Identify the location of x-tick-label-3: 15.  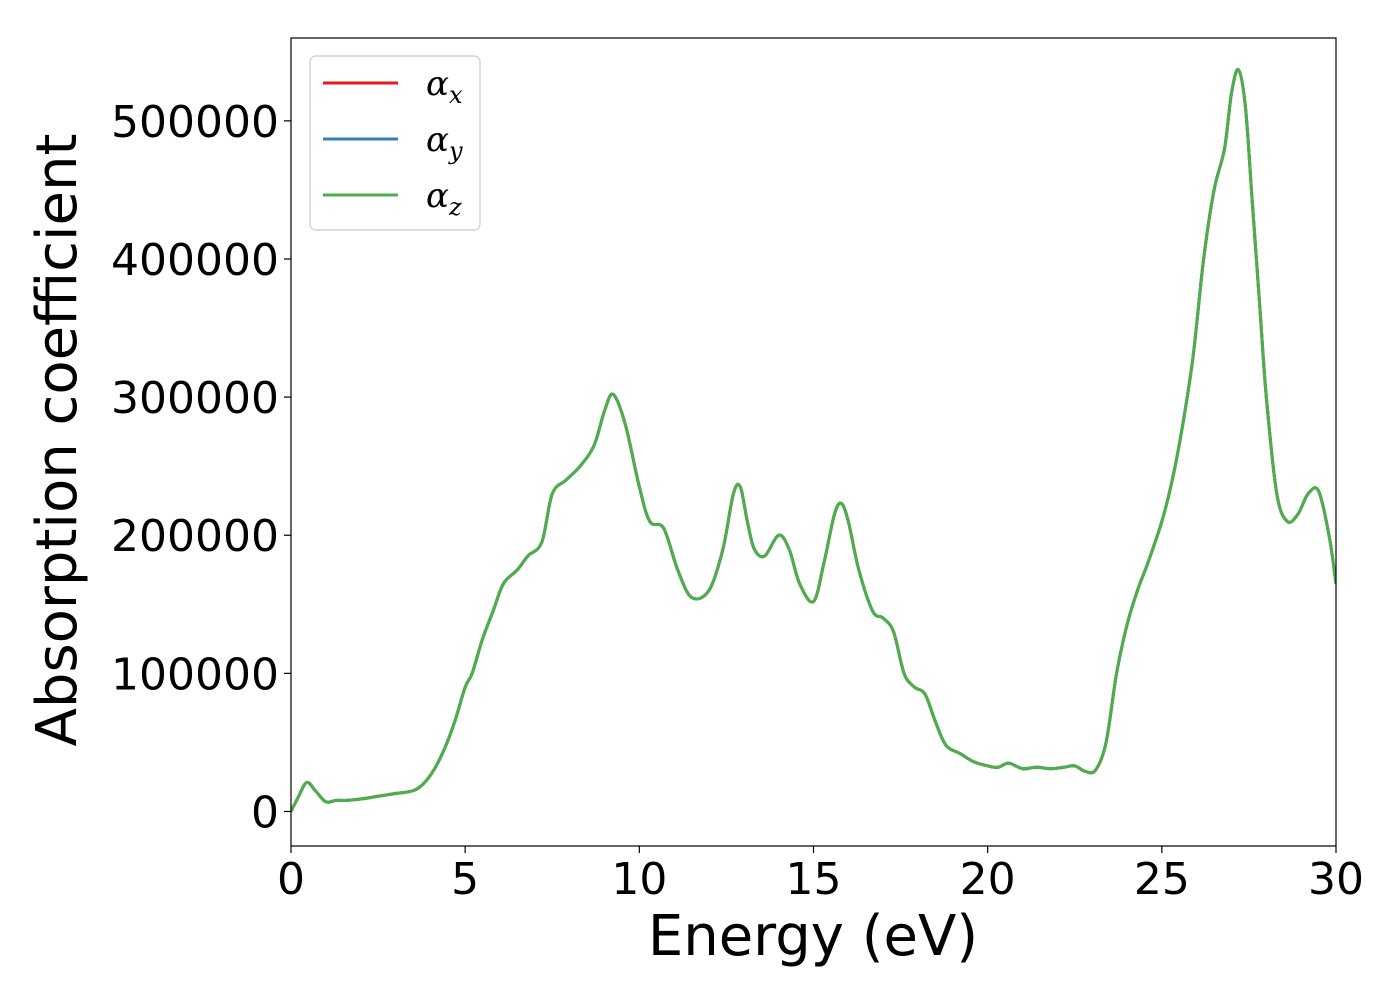
(814, 879).